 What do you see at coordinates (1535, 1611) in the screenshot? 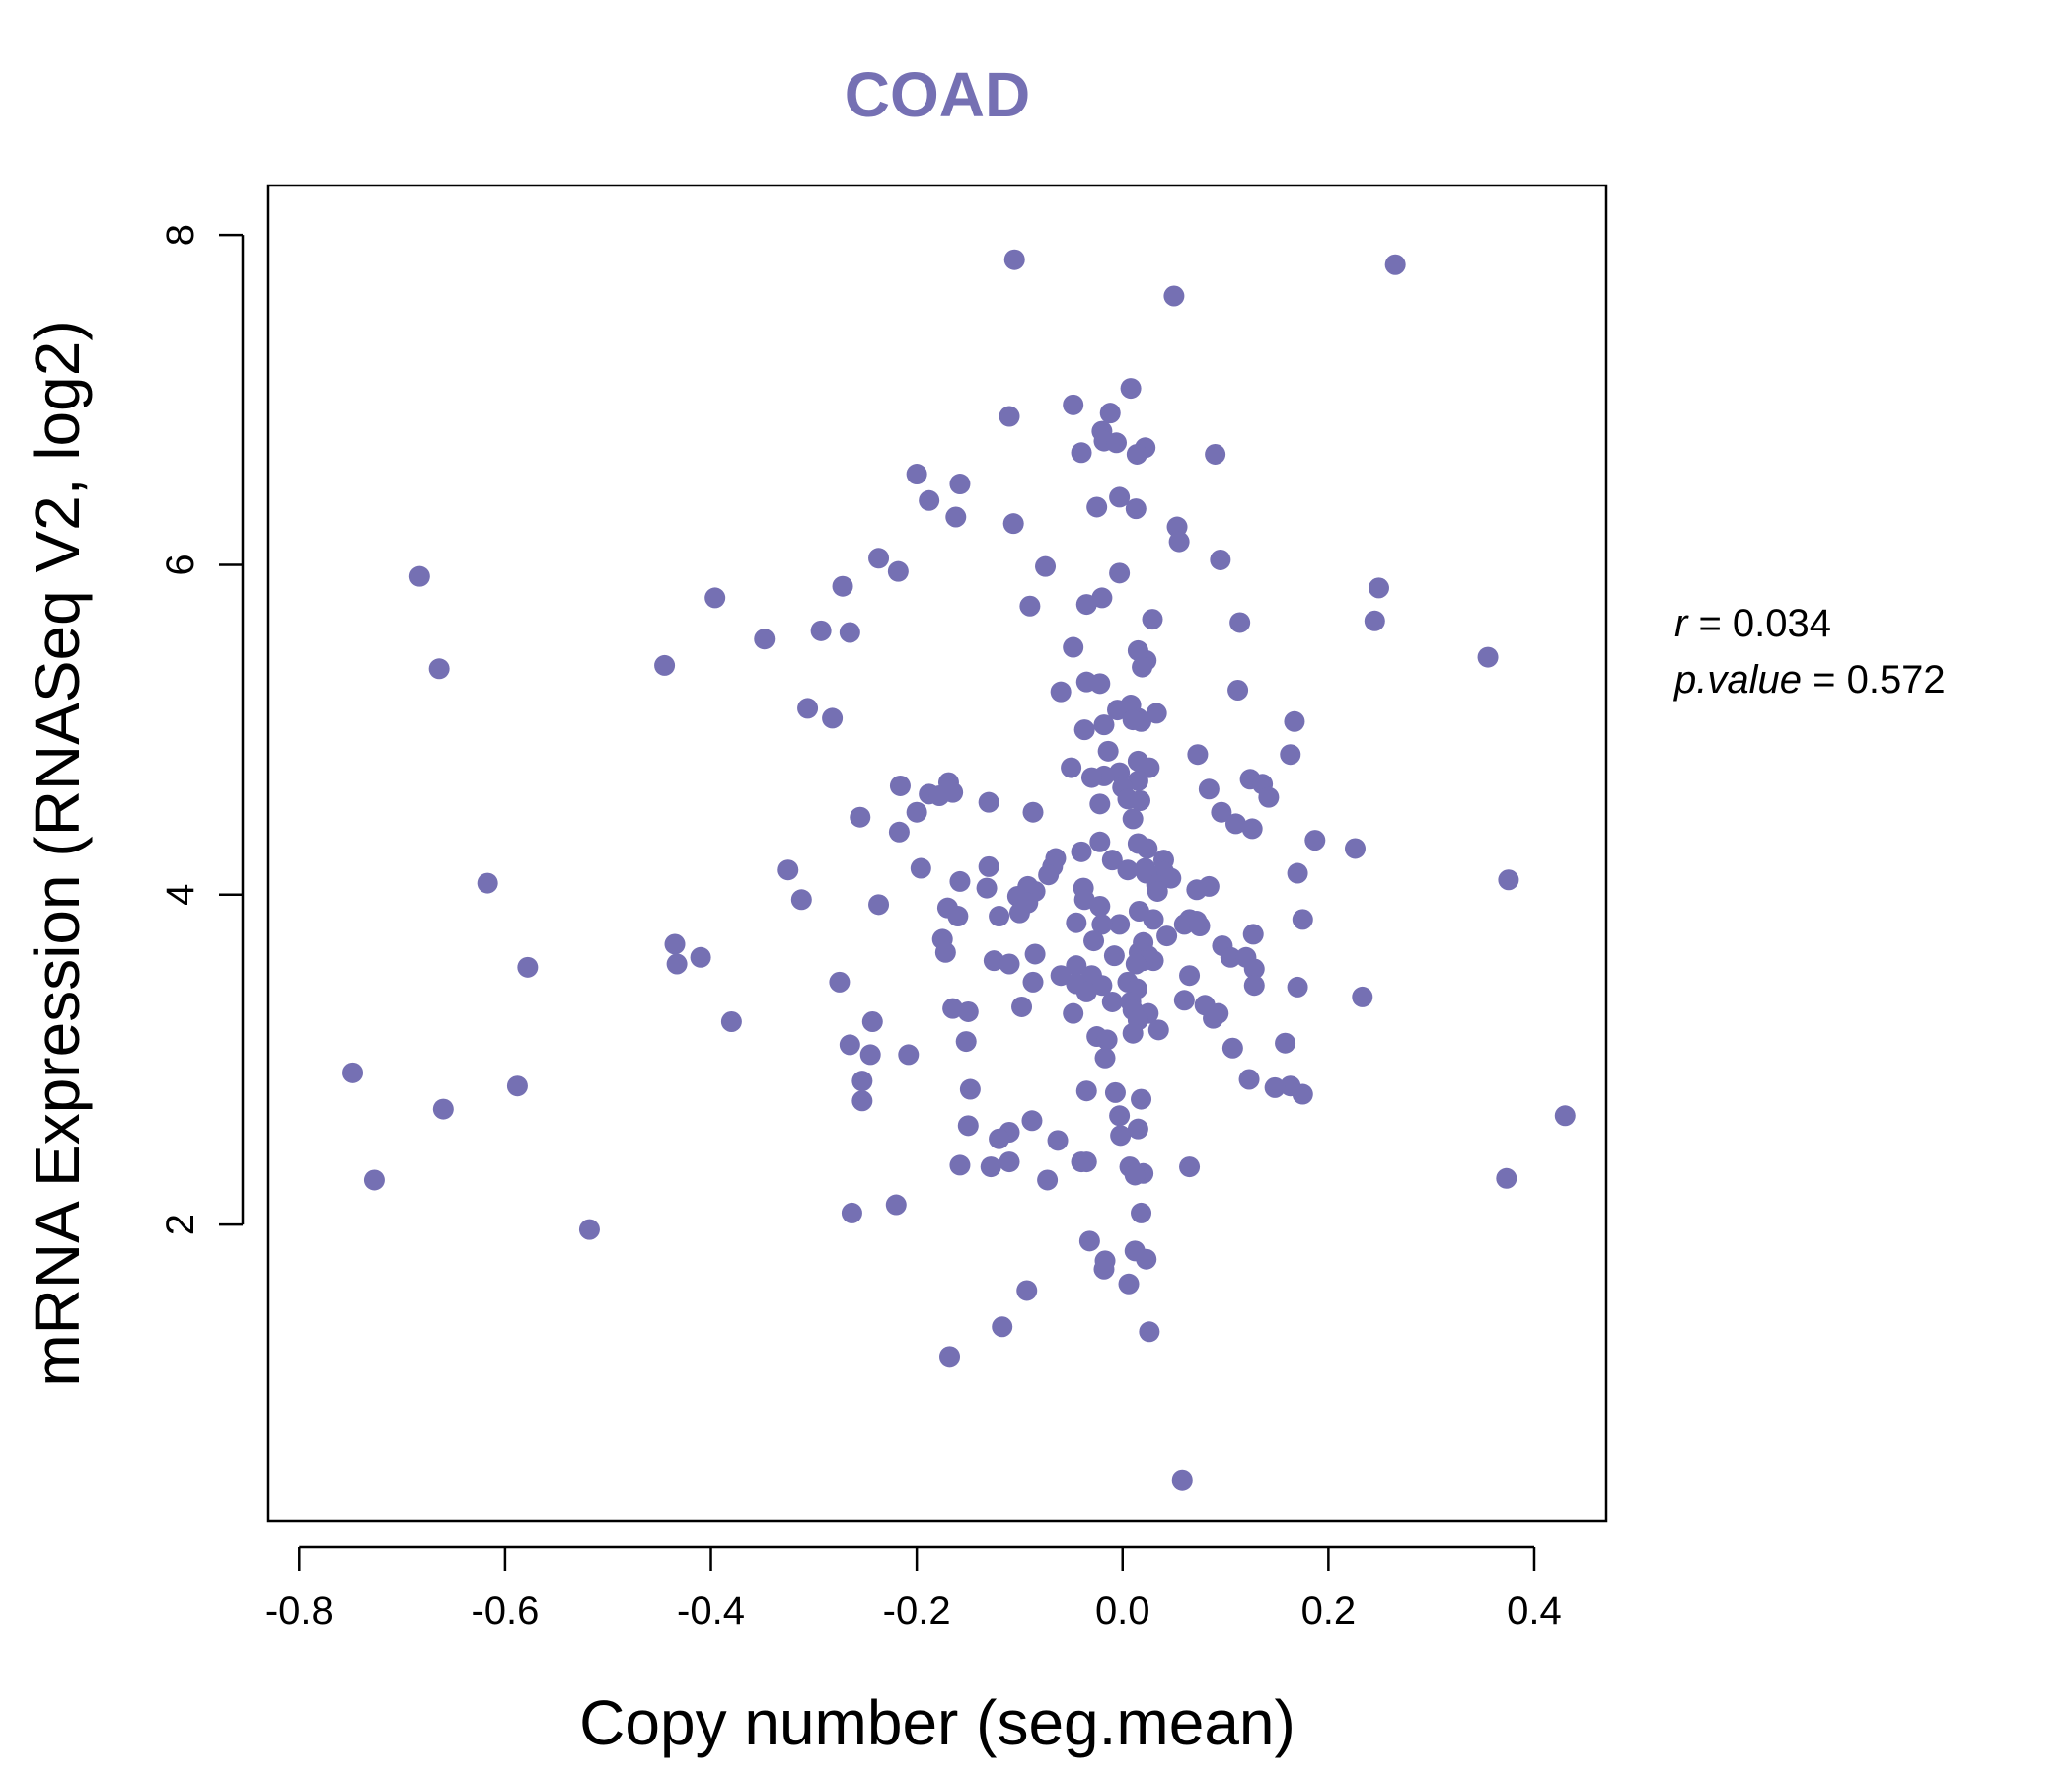
I see `x-tick-label: 0.4` at bounding box center [1535, 1611].